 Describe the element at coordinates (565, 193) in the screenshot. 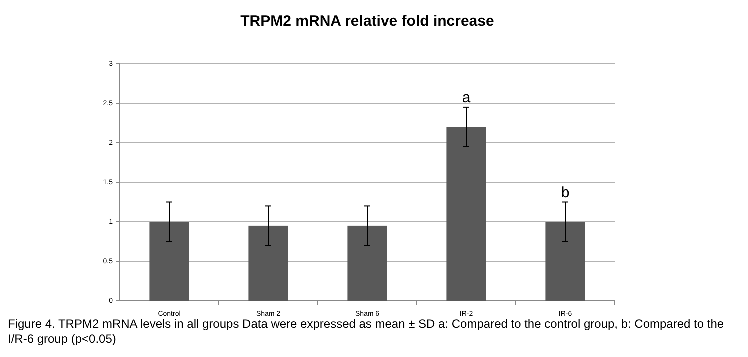

I see `annotation: b` at that location.